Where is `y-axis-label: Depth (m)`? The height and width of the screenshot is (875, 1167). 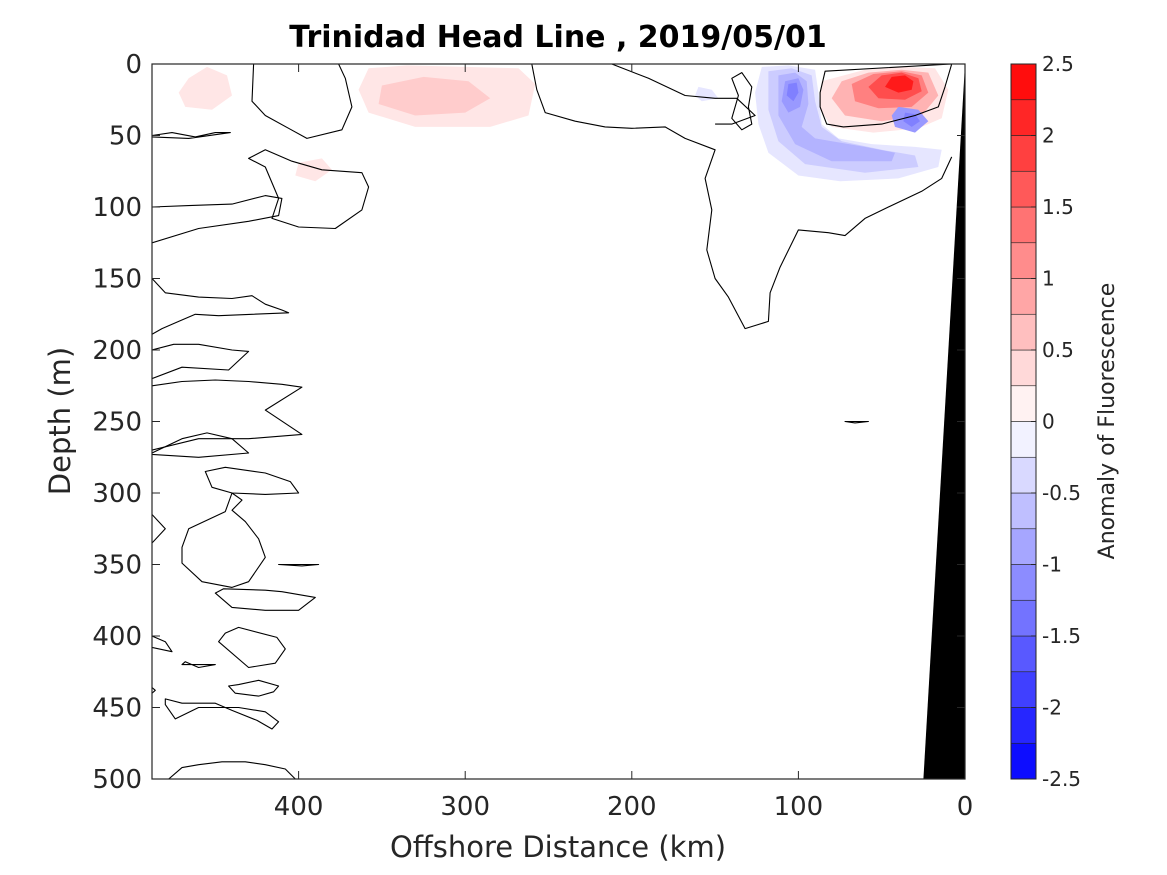 y-axis-label: Depth (m) is located at coordinates (60, 421).